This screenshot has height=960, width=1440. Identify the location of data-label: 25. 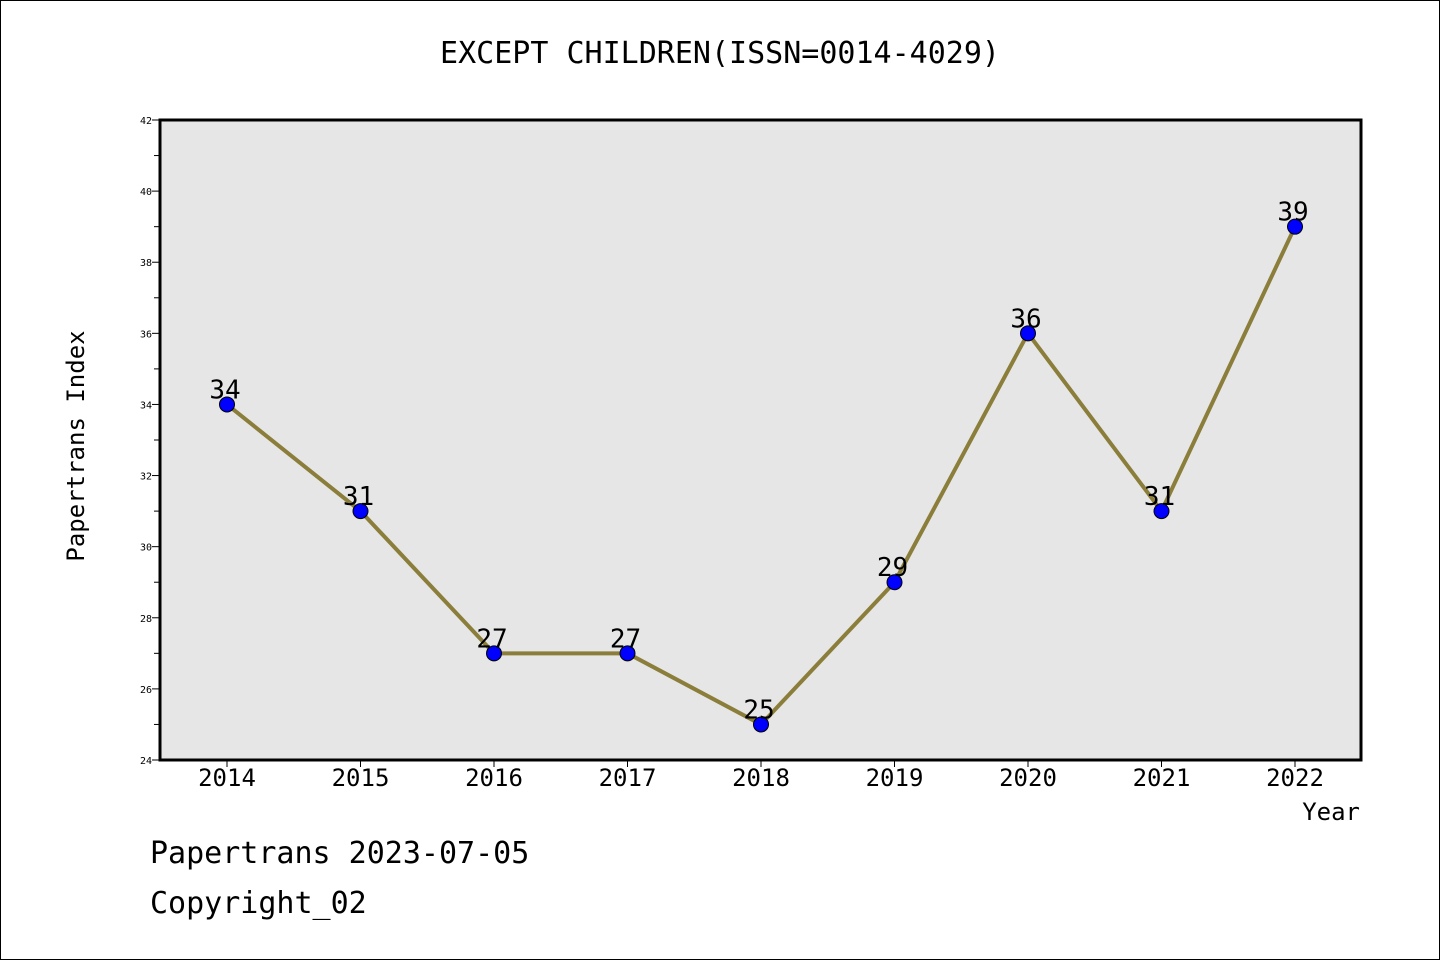
(758, 710).